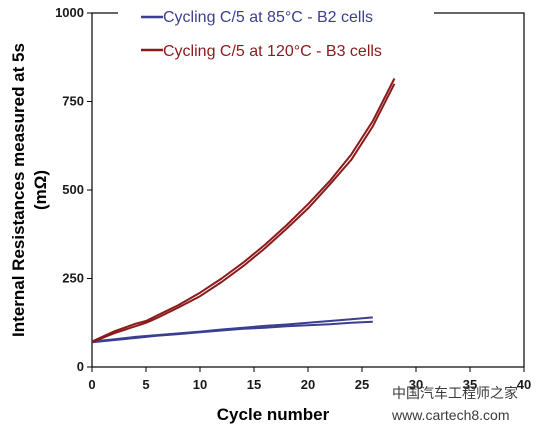  Describe the element at coordinates (80, 366) in the screenshot. I see `y-tick-label-0: 0` at that location.